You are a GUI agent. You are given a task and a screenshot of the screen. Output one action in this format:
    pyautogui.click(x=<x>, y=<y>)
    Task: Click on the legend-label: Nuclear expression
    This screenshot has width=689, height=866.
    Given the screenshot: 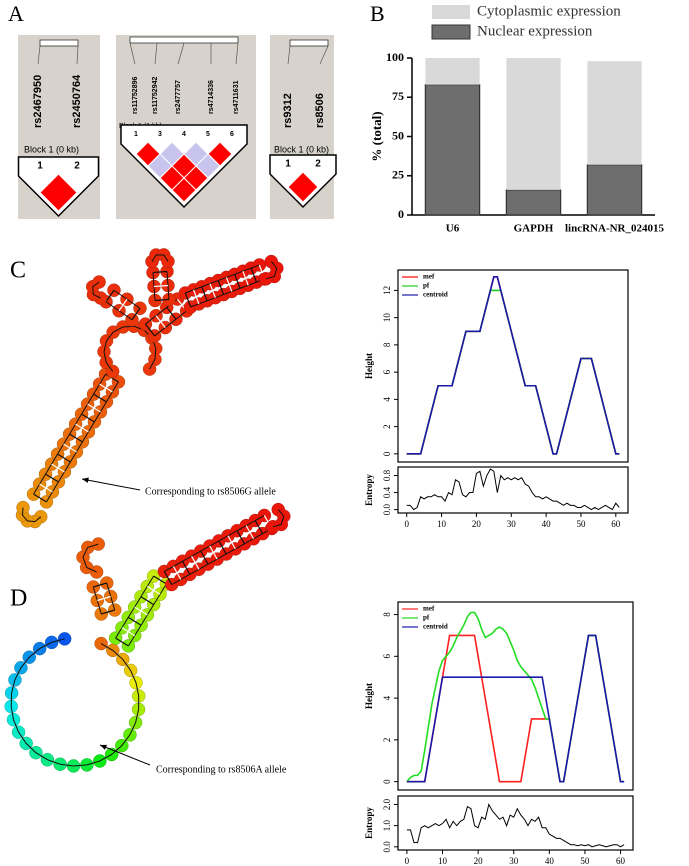 What is the action you would take?
    pyautogui.click(x=535, y=31)
    